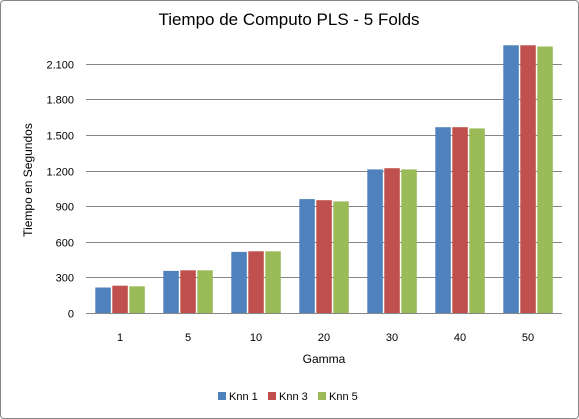 The width and height of the screenshot is (579, 419). I want to click on y-tick-label: 900, so click(65, 208).